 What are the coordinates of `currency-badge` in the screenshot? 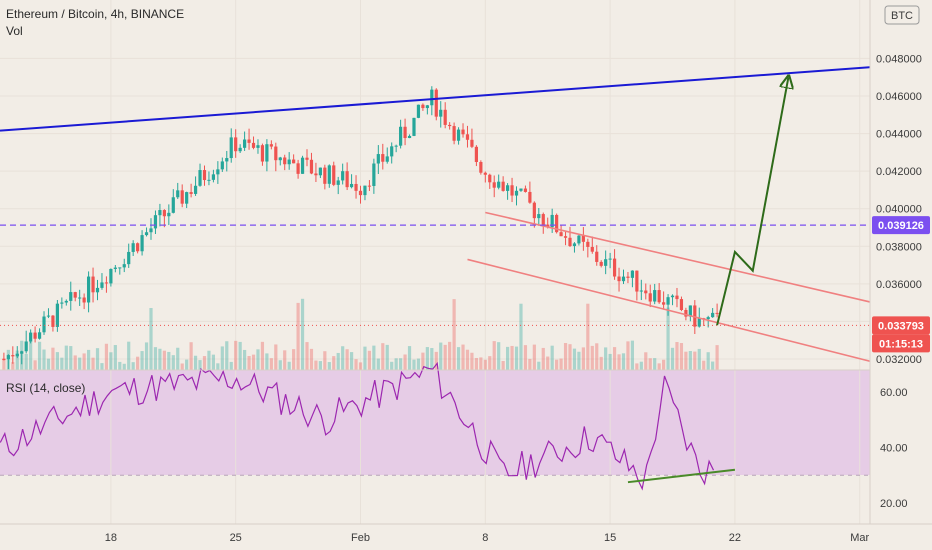 It's located at (902, 15).